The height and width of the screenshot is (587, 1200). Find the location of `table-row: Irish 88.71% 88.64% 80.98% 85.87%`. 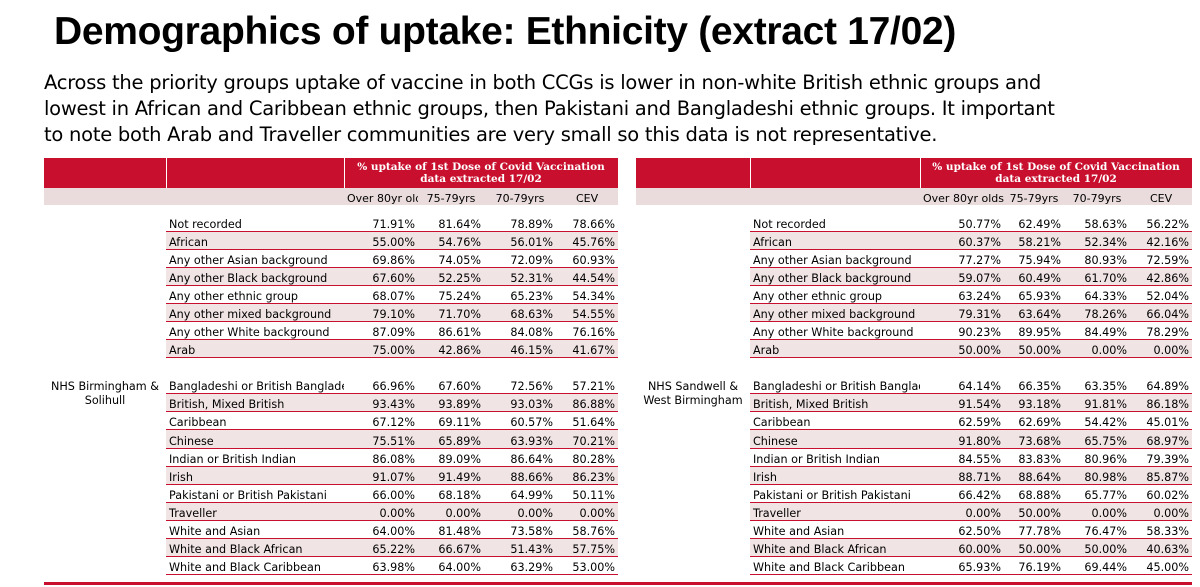

table-row: Irish 88.71% 88.64% 80.98% 85.87% is located at coordinates (914, 475).